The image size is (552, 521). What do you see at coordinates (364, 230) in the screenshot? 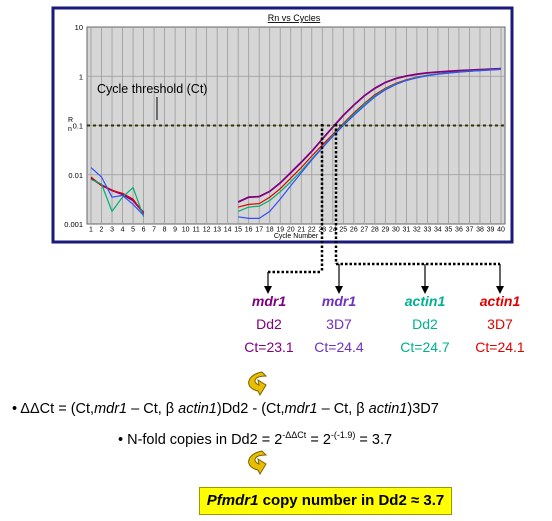
I see `x-tick-label: 27` at bounding box center [364, 230].